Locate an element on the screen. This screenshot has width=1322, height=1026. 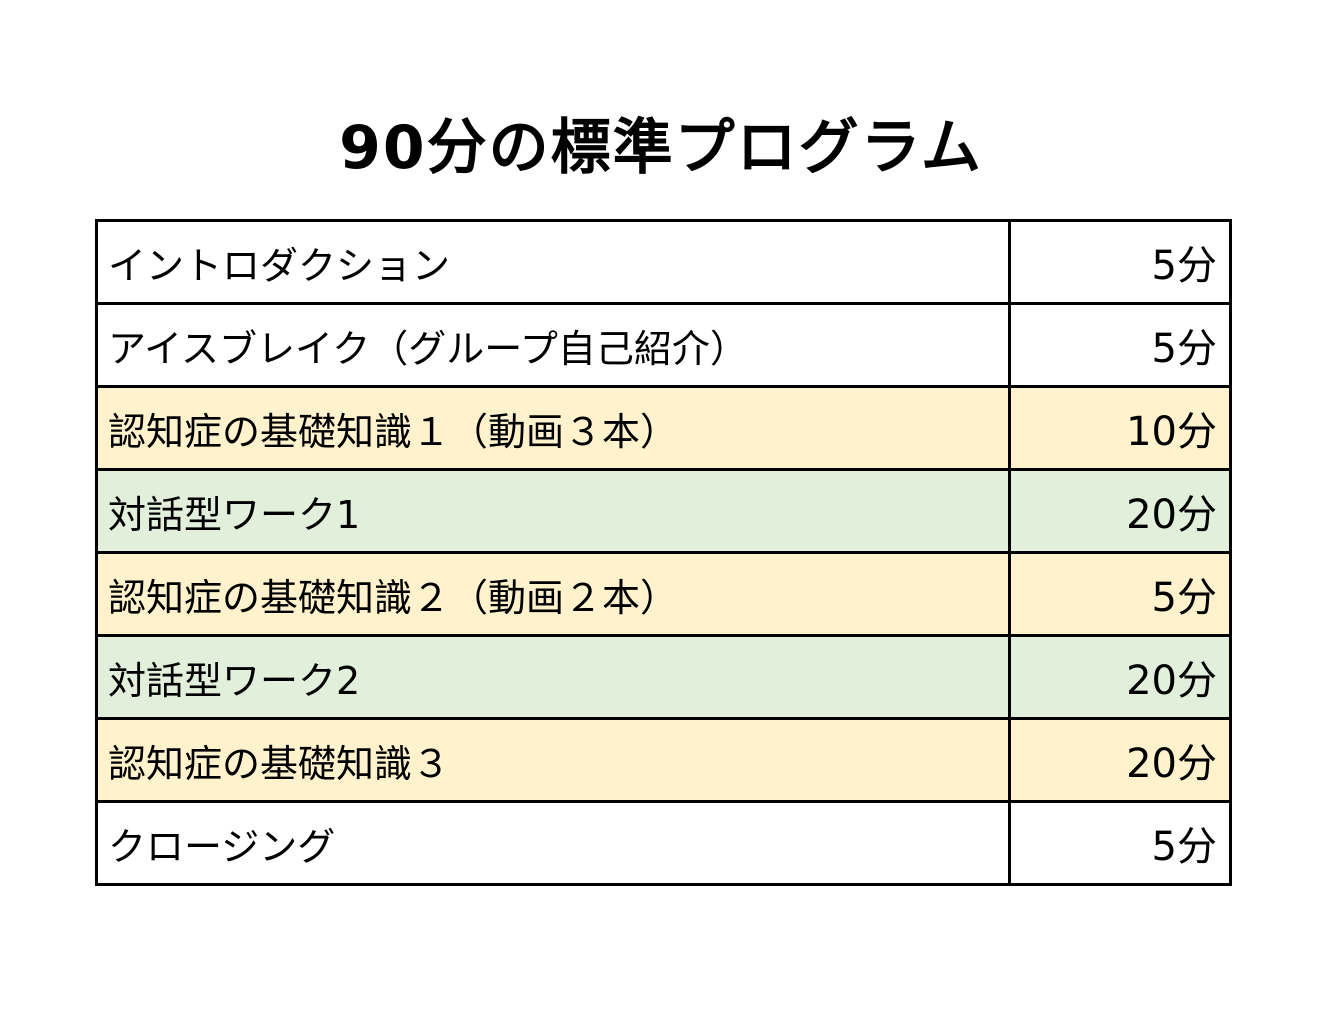
program-duration: 10分 is located at coordinates (1120, 428).